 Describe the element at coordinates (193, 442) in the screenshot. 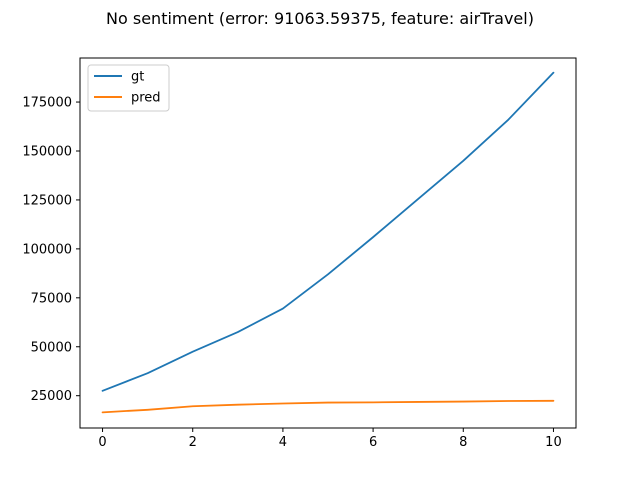

I see `x-tick-label: 2` at that location.